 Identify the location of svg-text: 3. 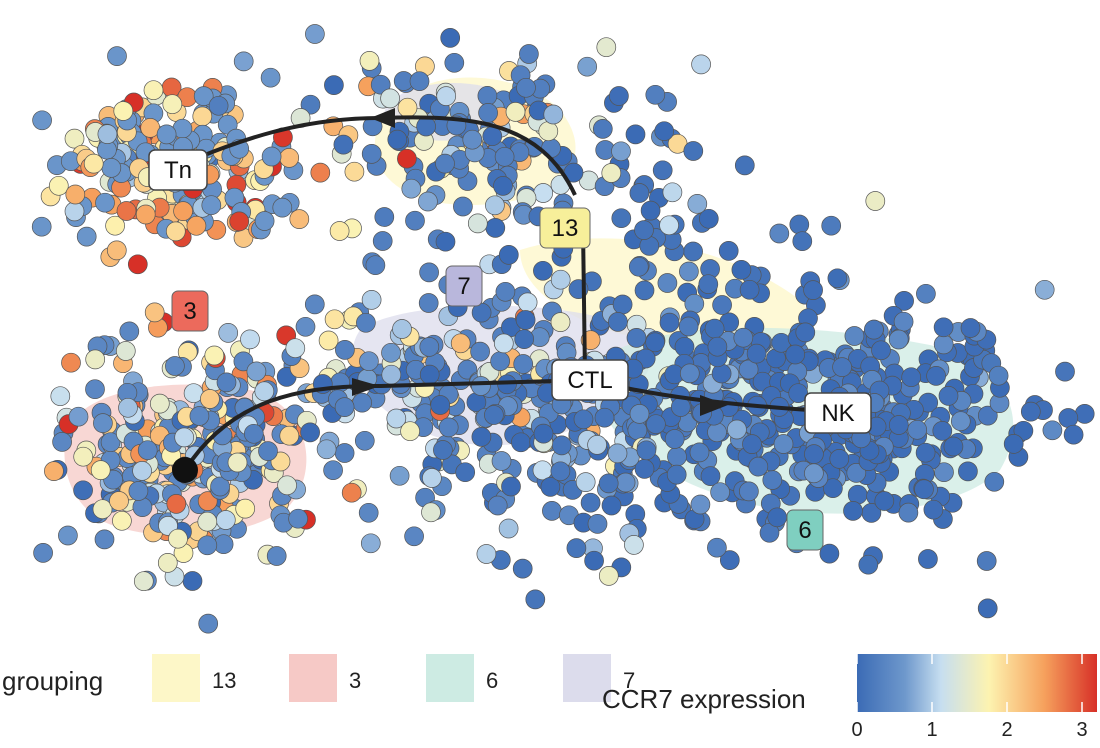
(189, 311).